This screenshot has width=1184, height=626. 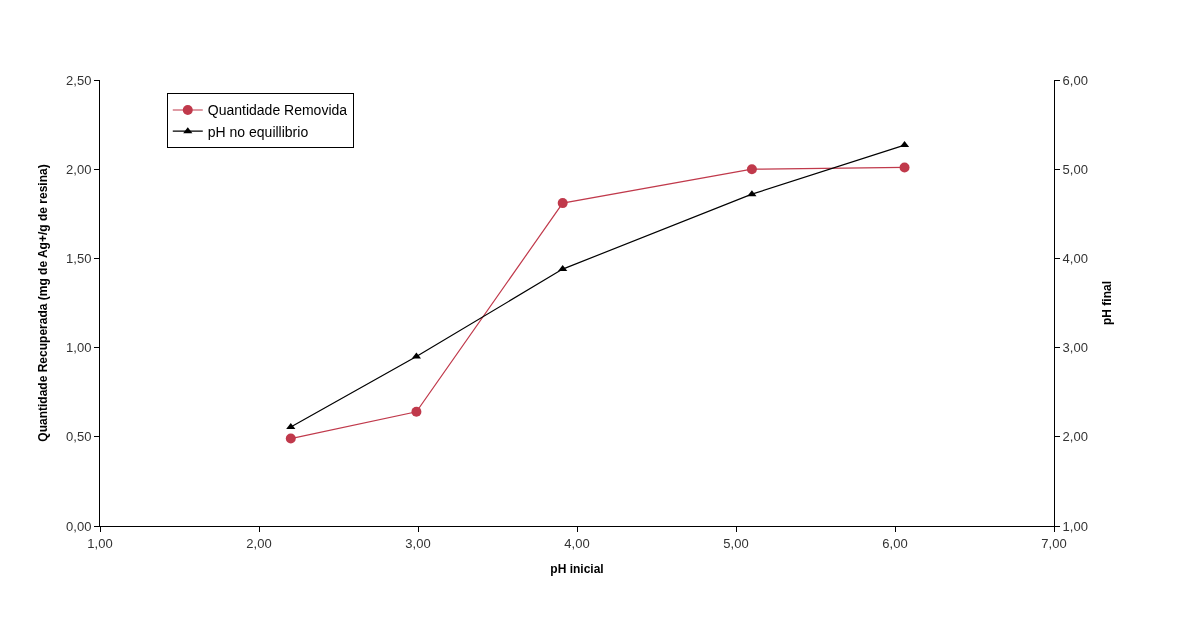 What do you see at coordinates (79, 169) in the screenshot?
I see `y-tick-label: 2,00` at bounding box center [79, 169].